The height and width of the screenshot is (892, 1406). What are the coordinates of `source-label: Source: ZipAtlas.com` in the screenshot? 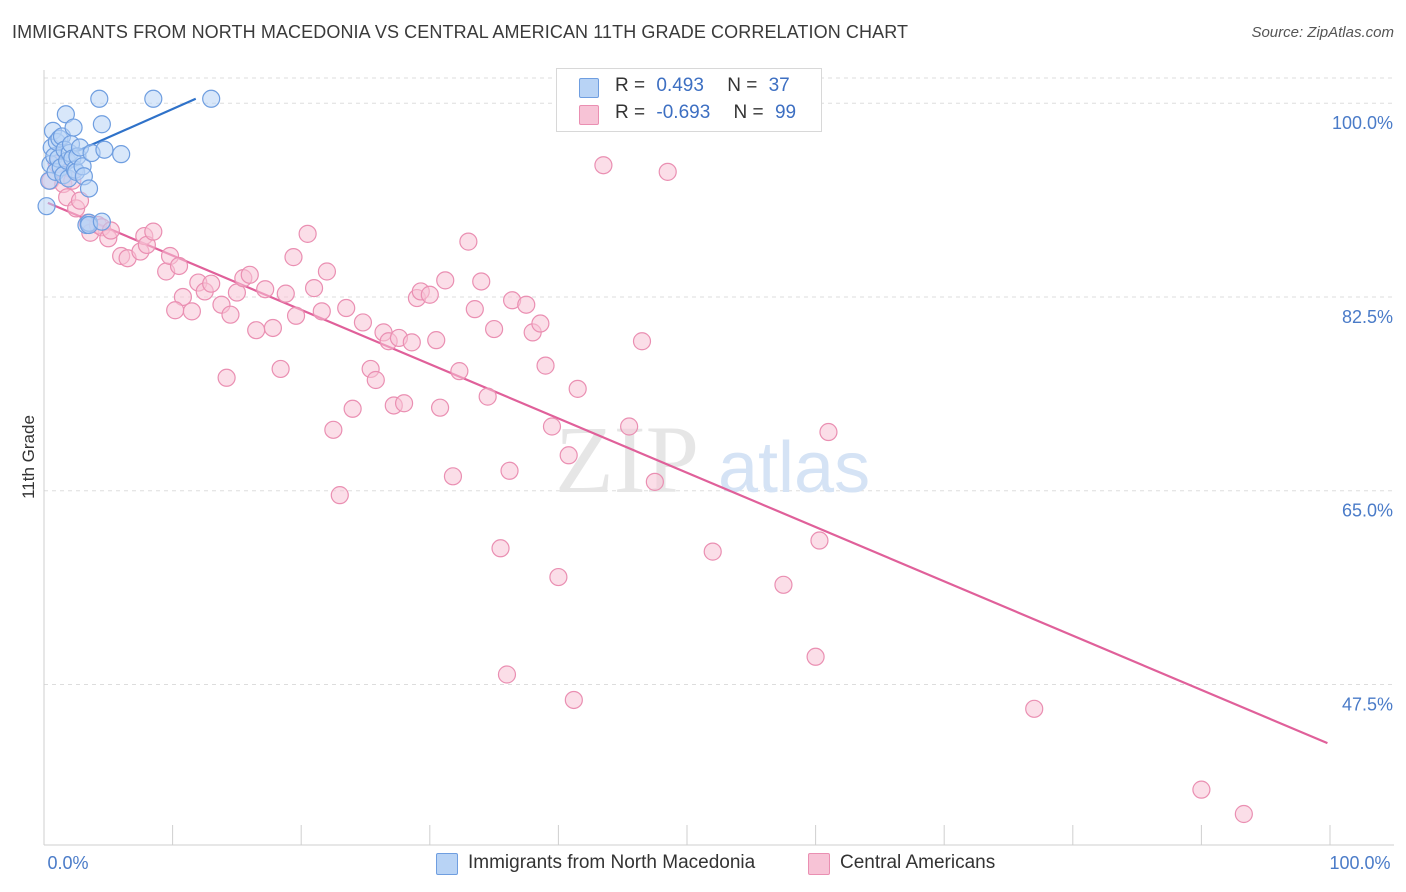 It's located at (1322, 32).